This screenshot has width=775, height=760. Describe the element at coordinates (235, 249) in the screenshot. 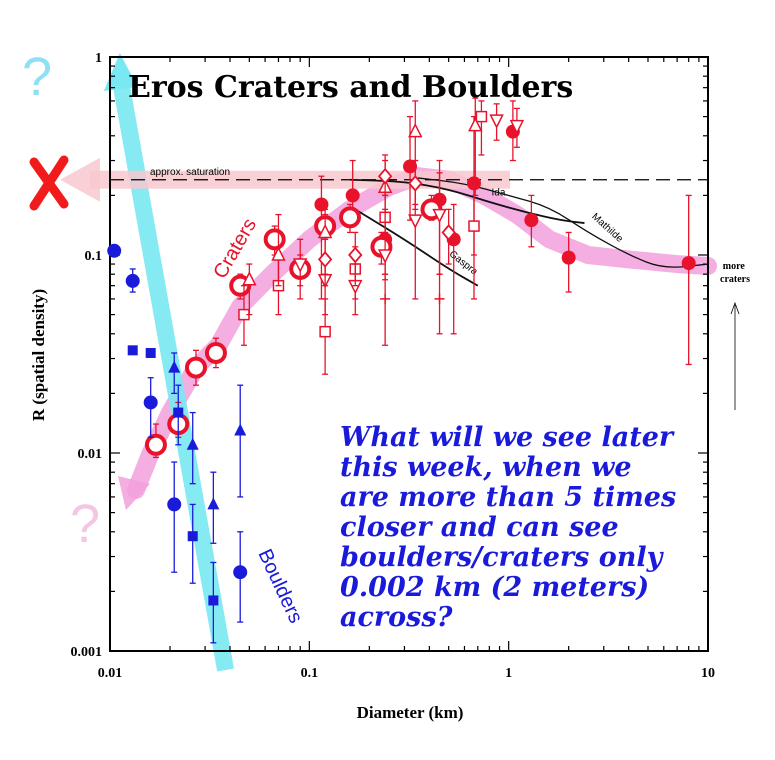

I see `craters-label: Craters` at that location.